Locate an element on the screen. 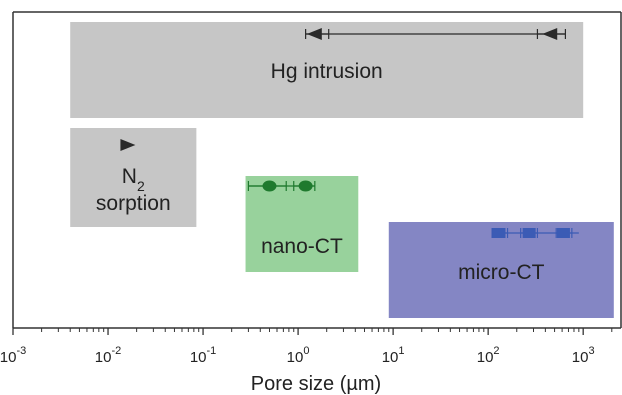 The width and height of the screenshot is (622, 395). x-tick-label-4: 10¹ is located at coordinates (393, 355).